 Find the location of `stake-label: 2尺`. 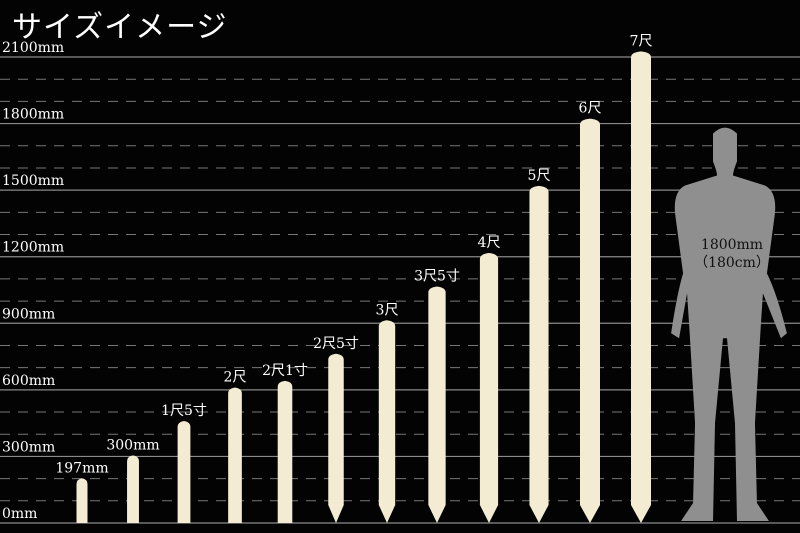

stake-label: 2尺 is located at coordinates (235, 378).